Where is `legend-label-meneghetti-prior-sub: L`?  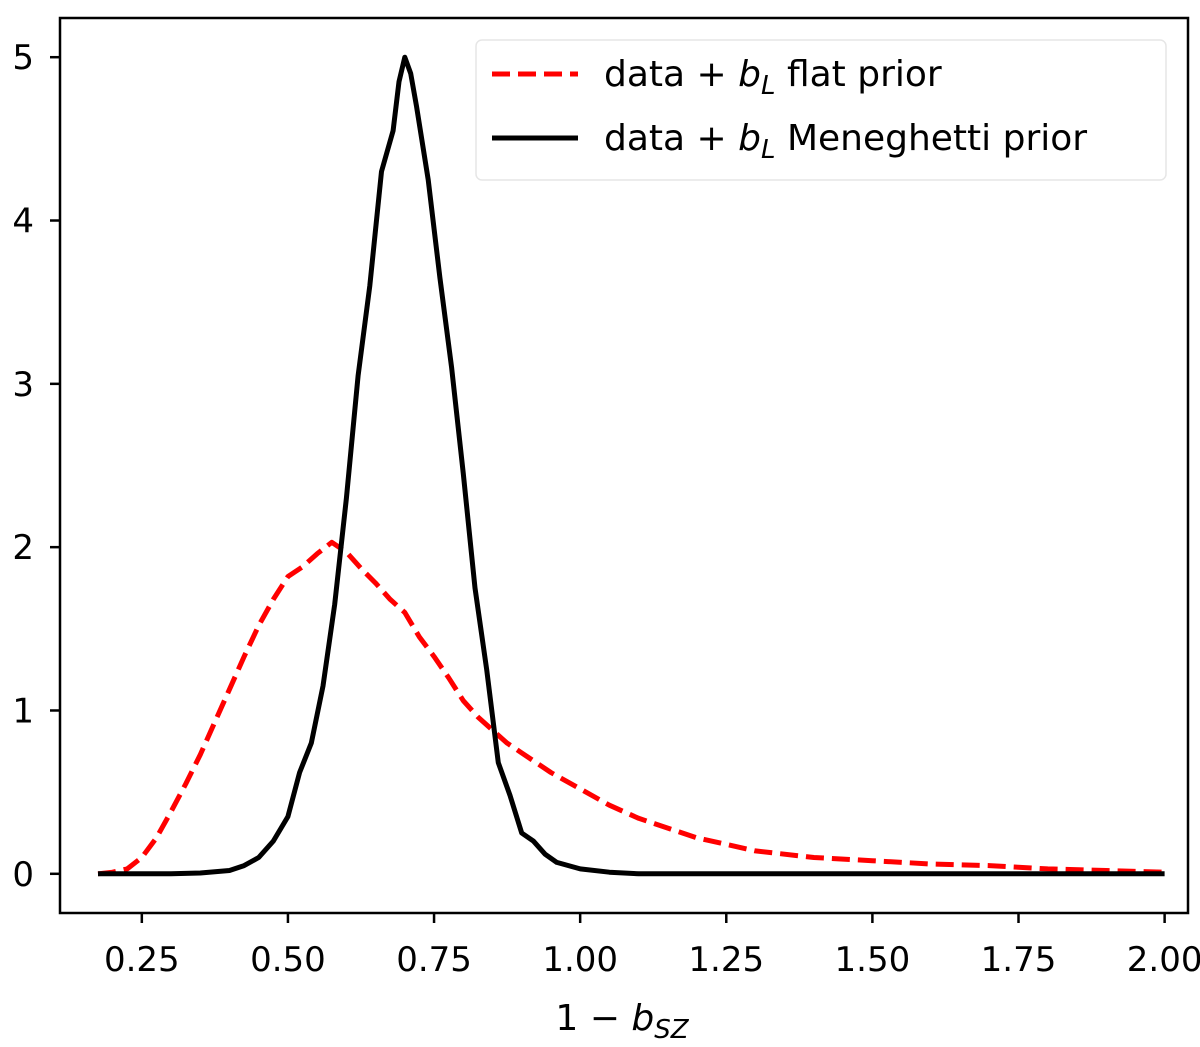 legend-label-meneghetti-prior-sub: L is located at coordinates (768, 150).